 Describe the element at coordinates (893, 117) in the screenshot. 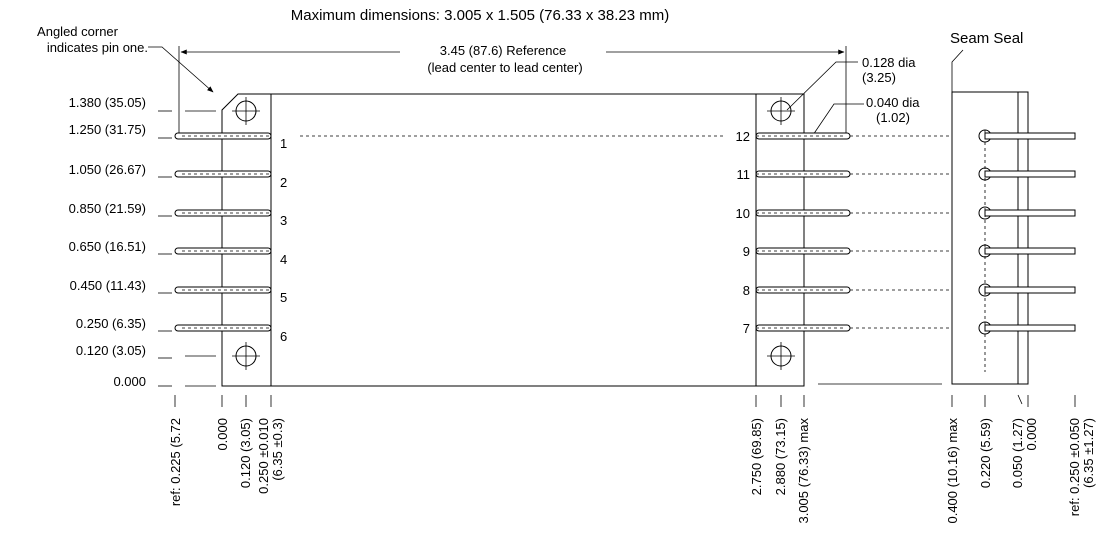

I see `pin-dia-mm: (1.02)` at that location.